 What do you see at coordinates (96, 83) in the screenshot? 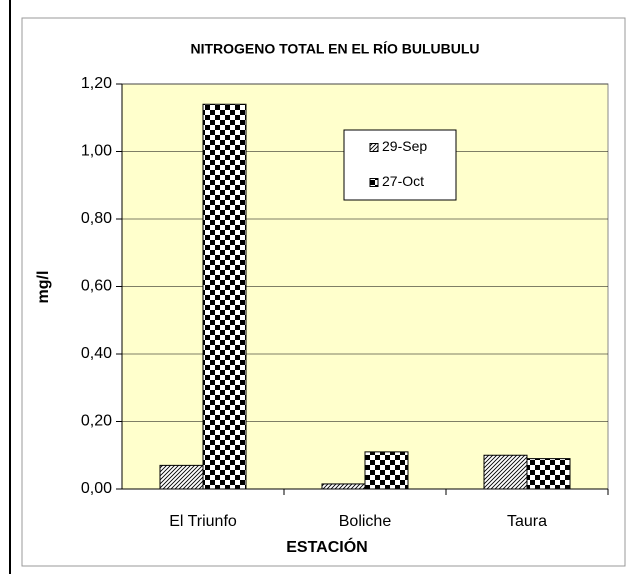
I see `y-tick-label: 1,20` at bounding box center [96, 83].